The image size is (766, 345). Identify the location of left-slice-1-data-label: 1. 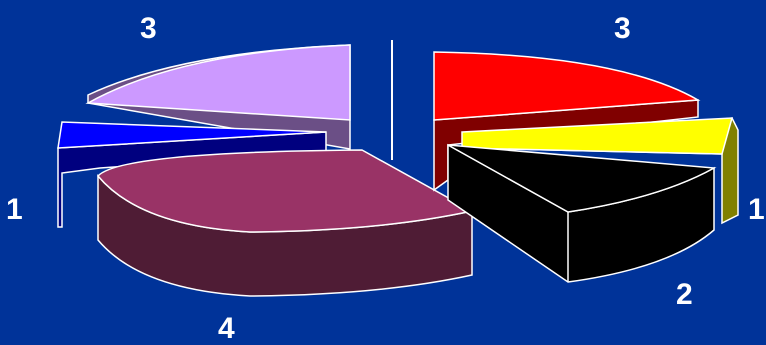
(14, 209).